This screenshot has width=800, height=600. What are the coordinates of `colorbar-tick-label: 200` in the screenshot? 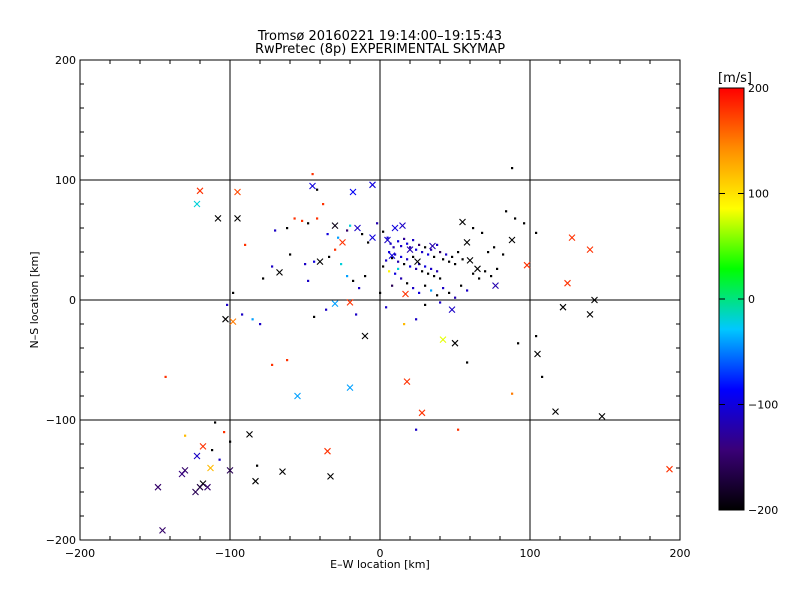 It's located at (758, 88).